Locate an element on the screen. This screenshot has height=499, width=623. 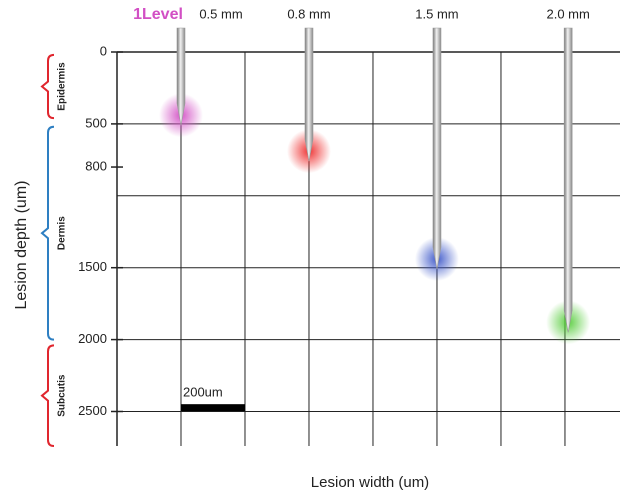
needle-label: 0.8 mm is located at coordinates (308, 13).